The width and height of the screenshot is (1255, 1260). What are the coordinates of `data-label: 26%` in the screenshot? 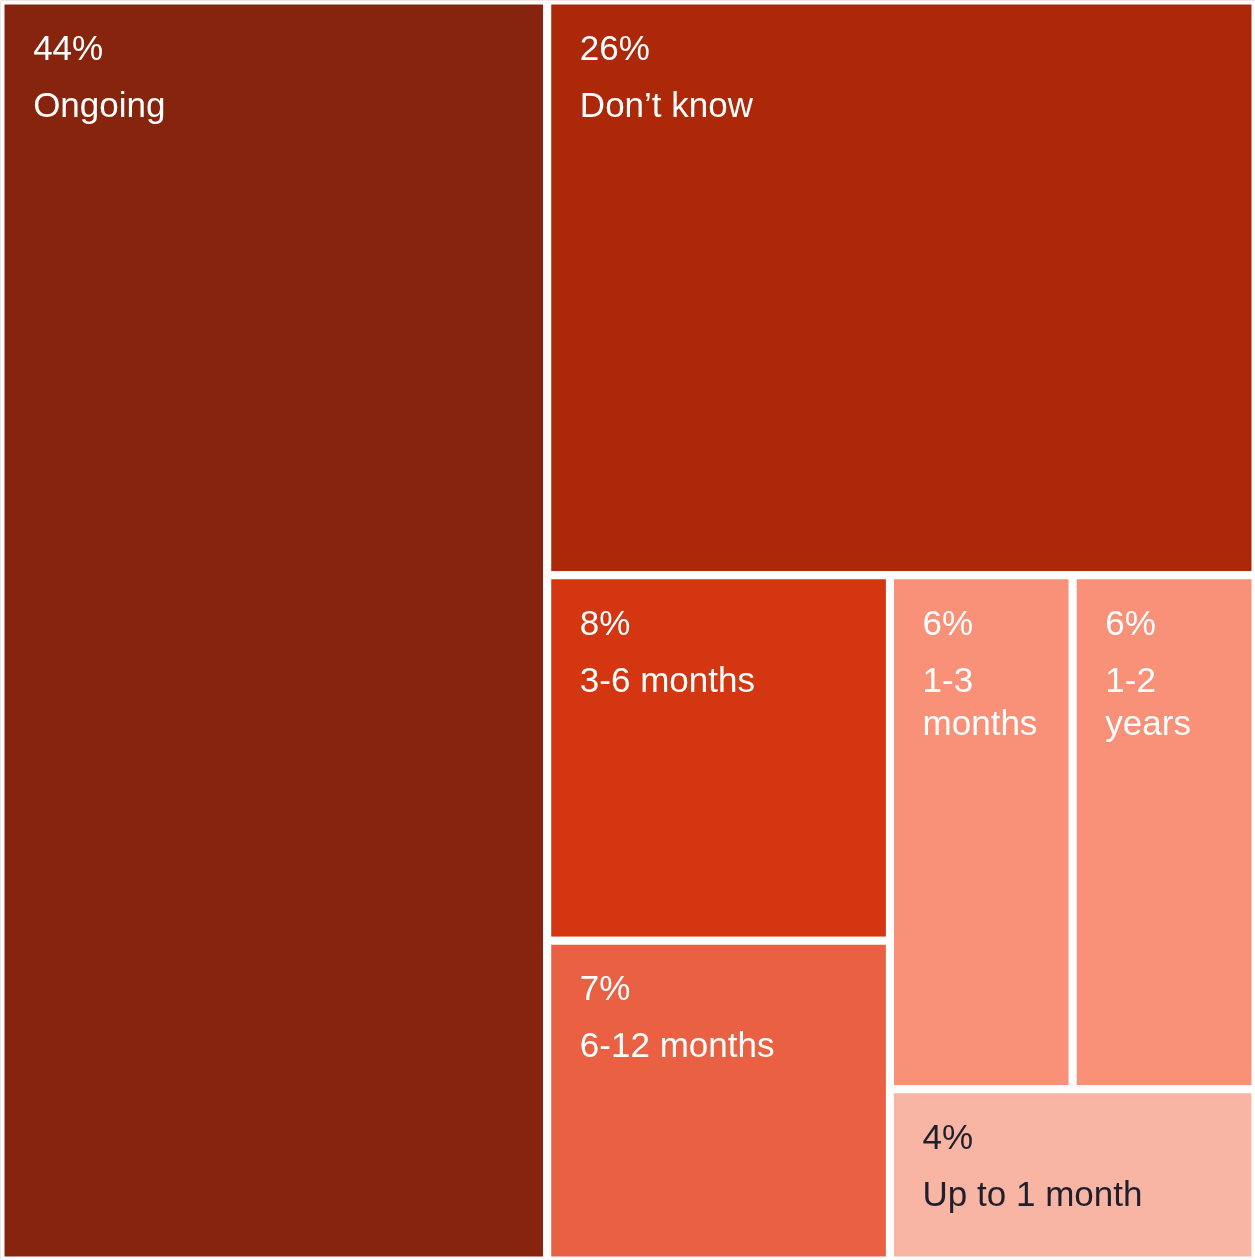 It's located at (614, 48).